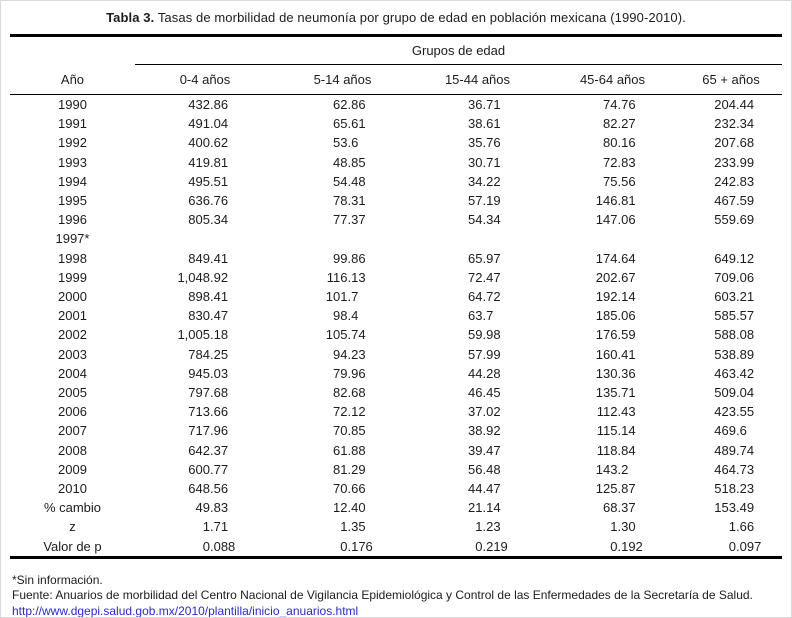 This screenshot has width=792, height=618. Describe the element at coordinates (346, 277) in the screenshot. I see `value-cell: 116.13` at that location.